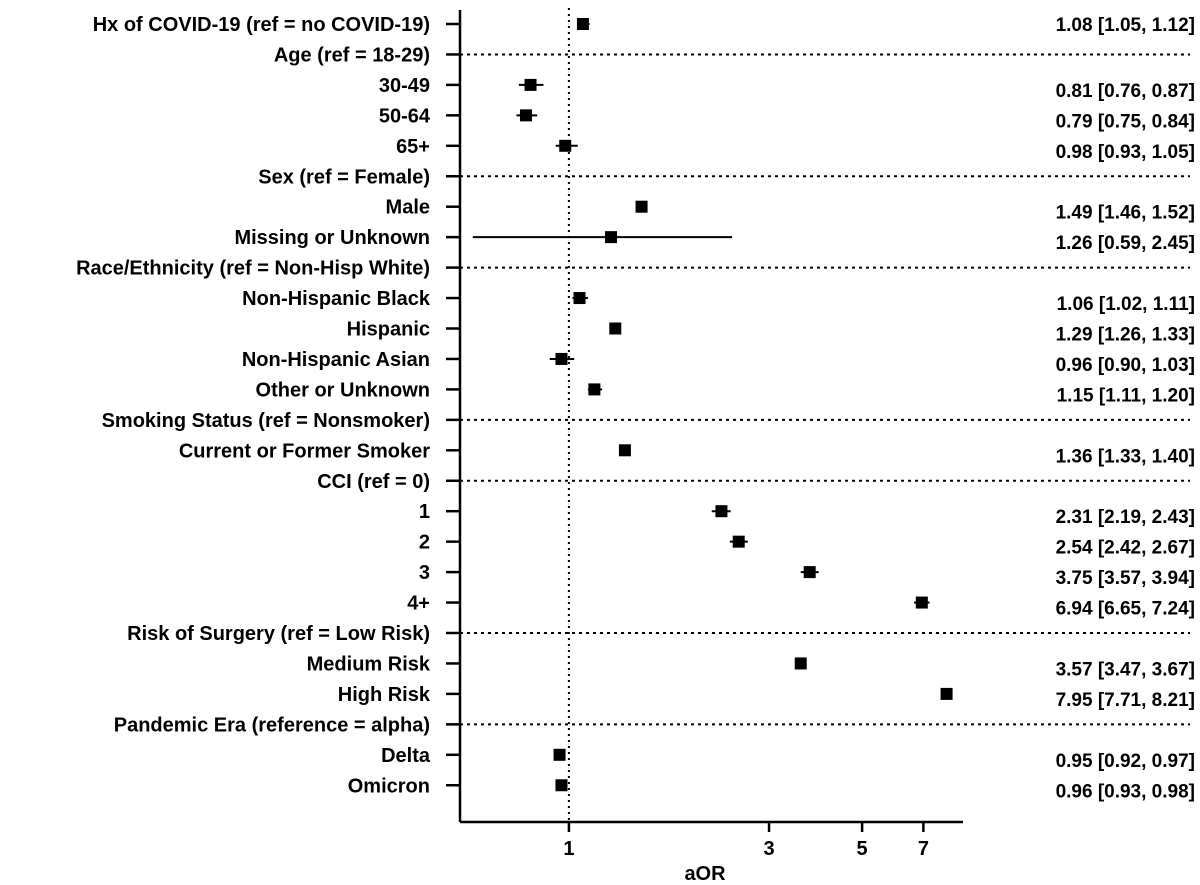  What do you see at coordinates (1125, 25) in the screenshot?
I see `ci-value-text: 1.08 [1.05, 1.12]` at bounding box center [1125, 25].